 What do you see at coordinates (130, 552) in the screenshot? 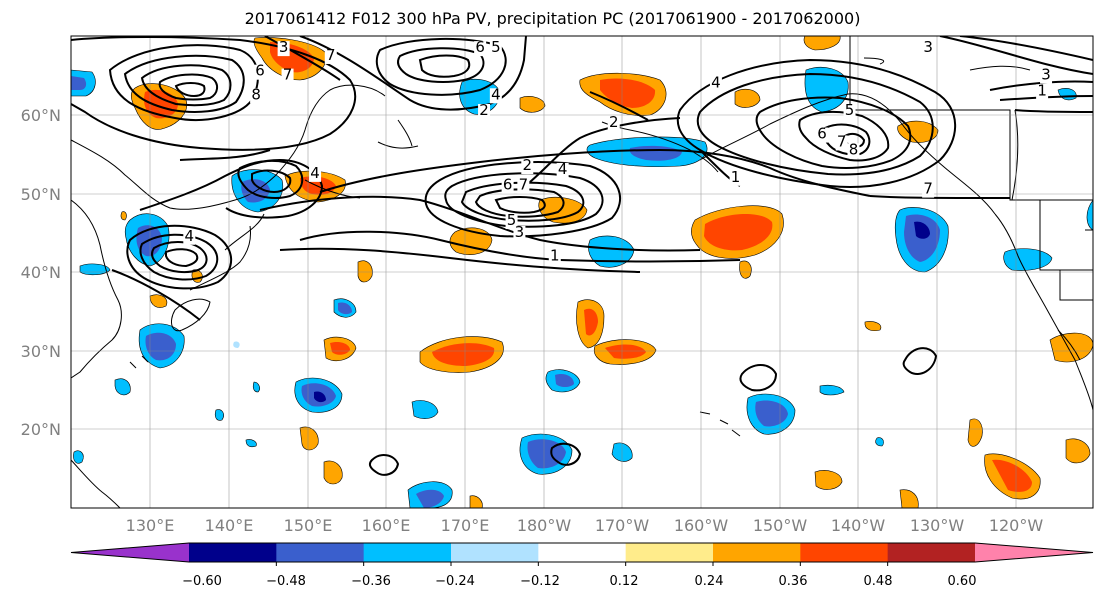
I see `colorbar-min-arrow` at bounding box center [130, 552].